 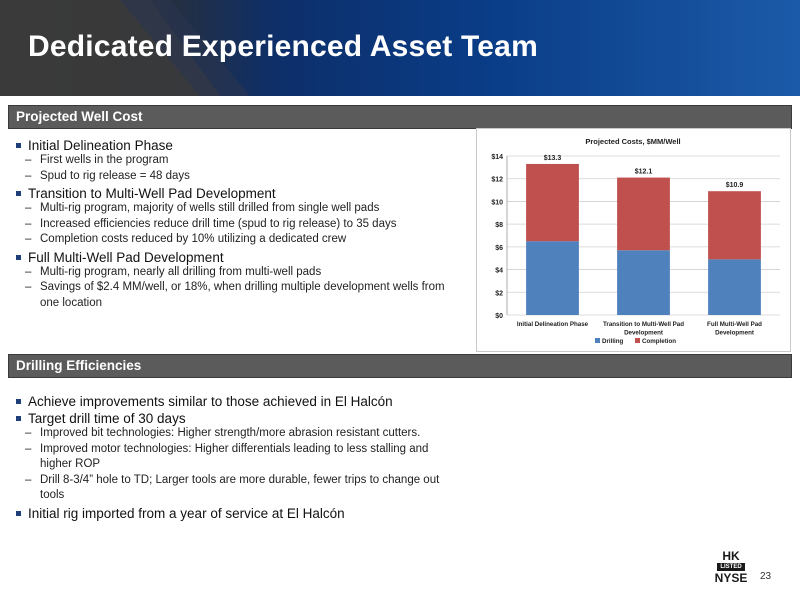 I want to click on logo-listed-label: LISTED, so click(x=731, y=567).